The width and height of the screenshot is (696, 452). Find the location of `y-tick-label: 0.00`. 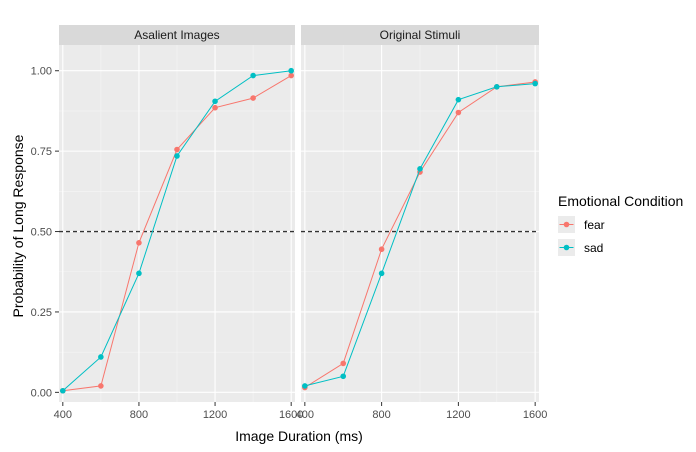

y-tick-label: 0.00 is located at coordinates (41, 393).